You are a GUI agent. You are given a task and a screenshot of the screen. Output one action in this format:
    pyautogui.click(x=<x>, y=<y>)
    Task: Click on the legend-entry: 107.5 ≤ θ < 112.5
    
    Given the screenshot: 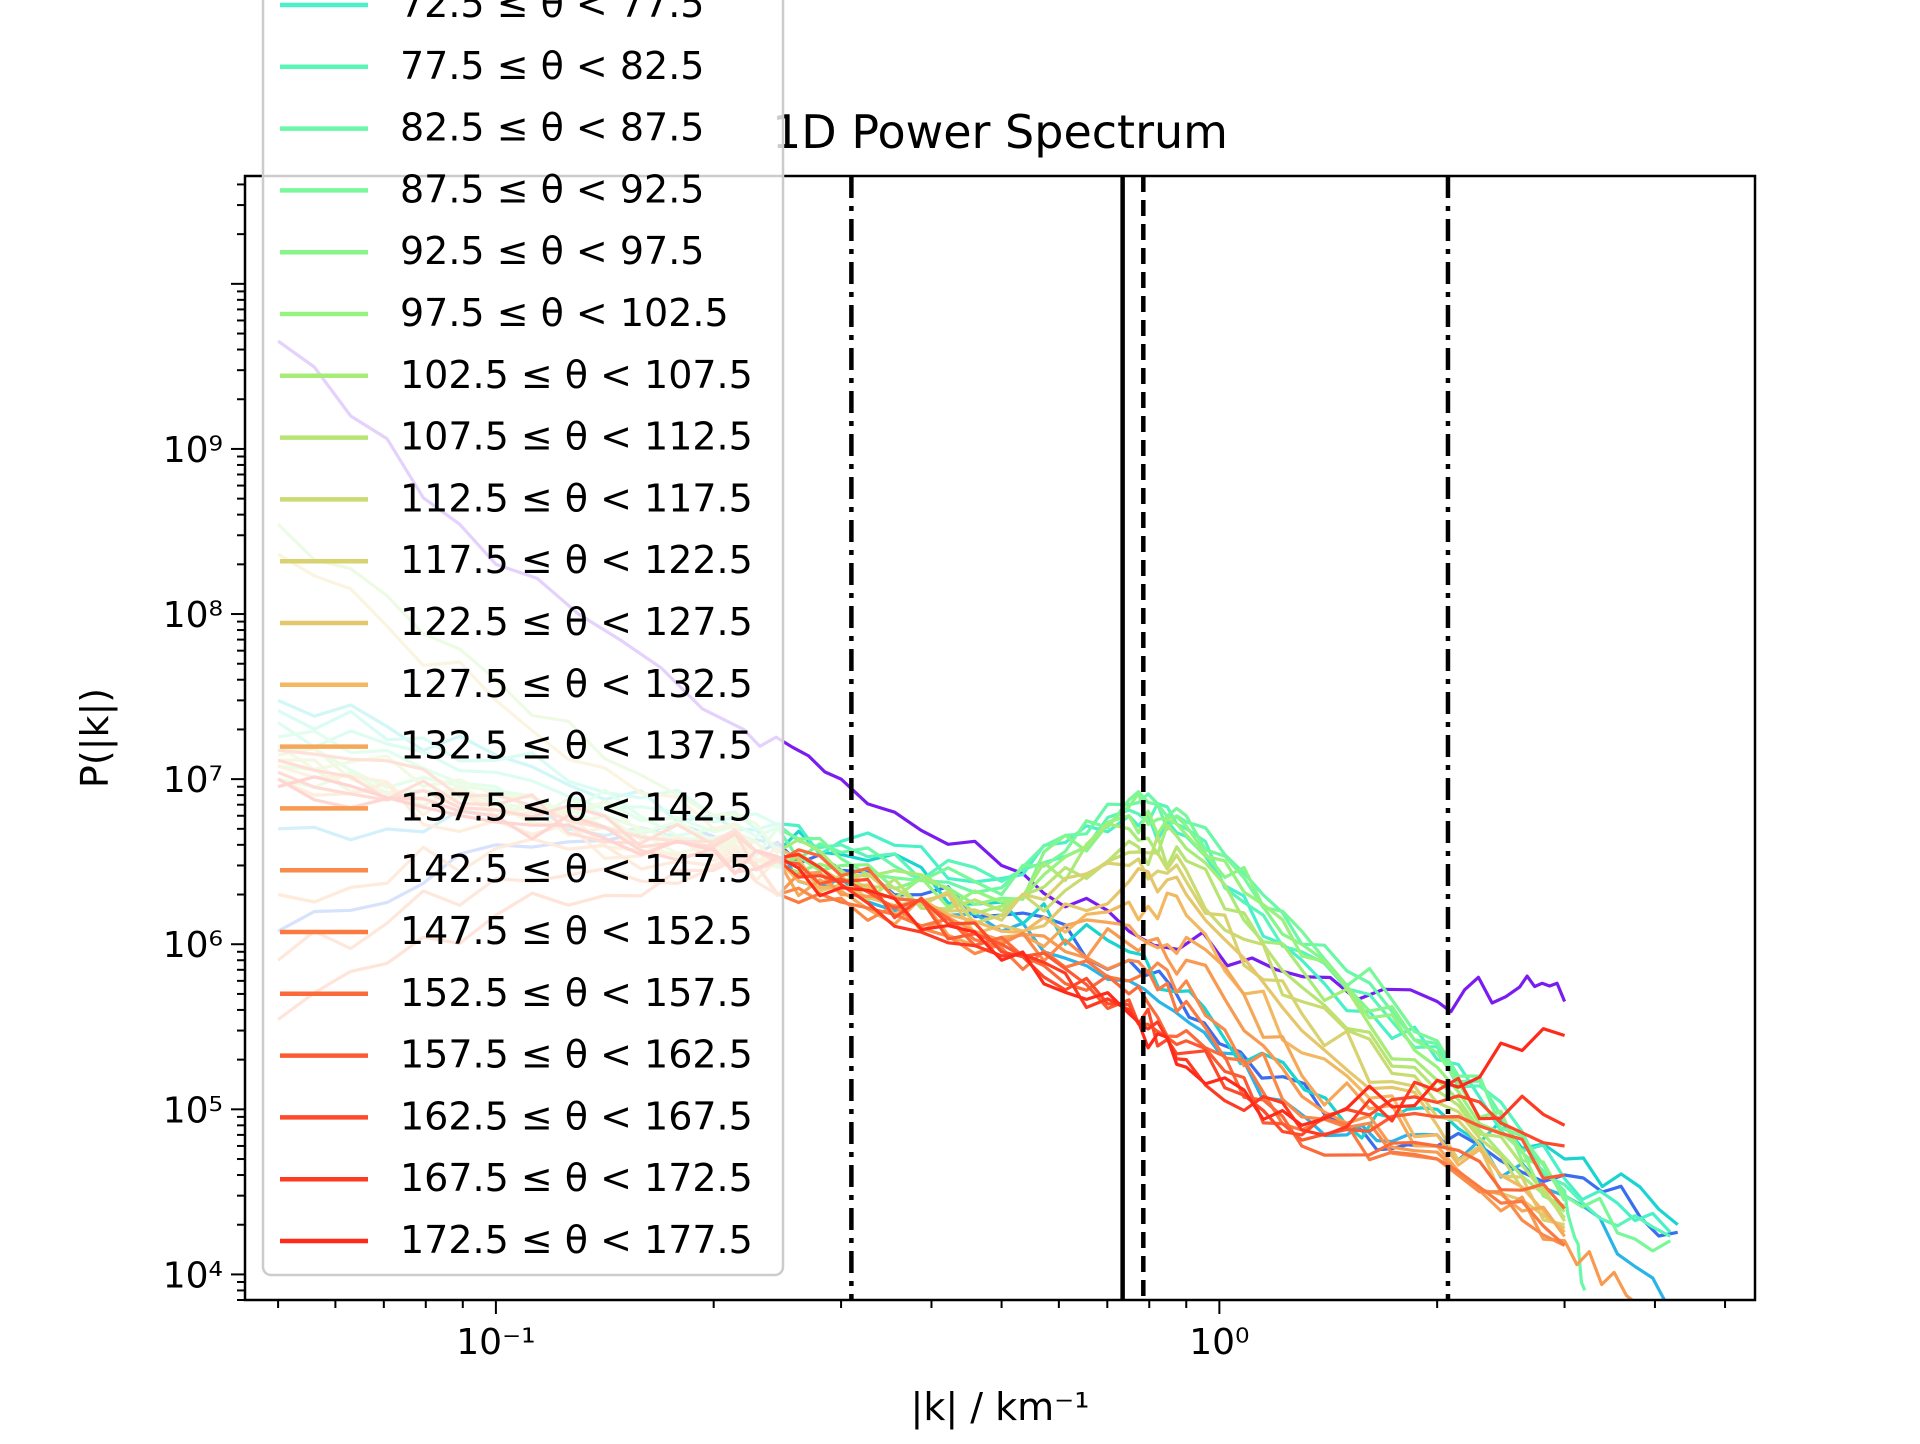 What is the action you would take?
    pyautogui.click(x=516, y=437)
    